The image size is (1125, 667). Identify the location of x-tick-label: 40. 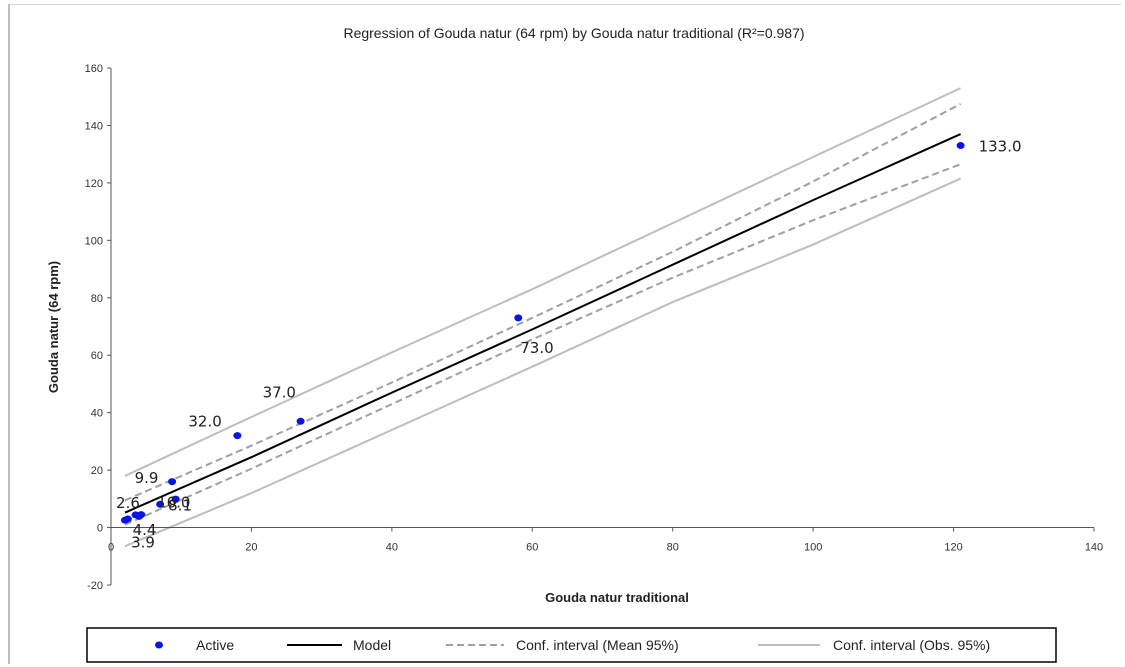
(392, 548).